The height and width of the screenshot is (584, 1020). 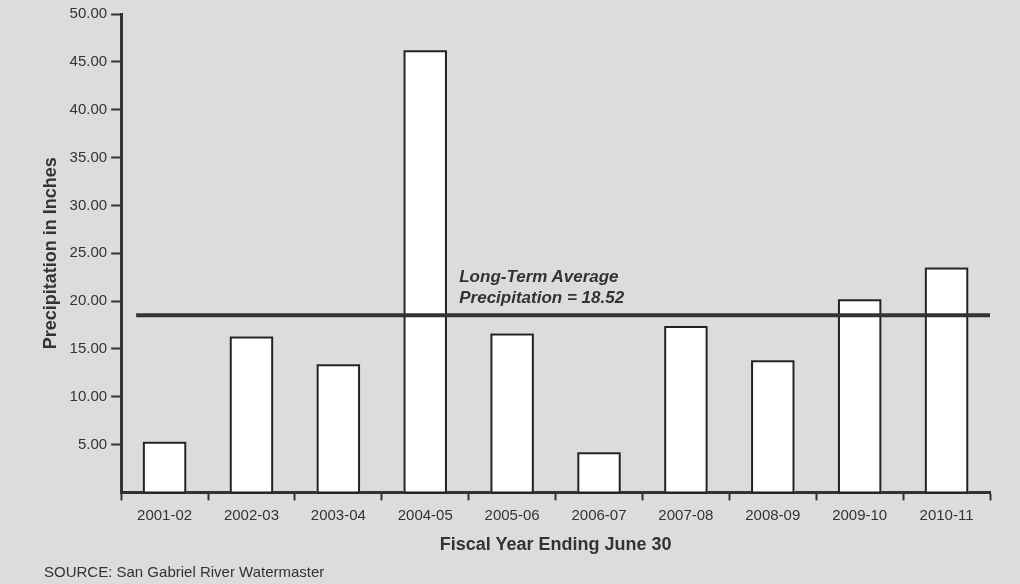 What do you see at coordinates (92, 443) in the screenshot?
I see `y-tick-label: 5.00` at bounding box center [92, 443].